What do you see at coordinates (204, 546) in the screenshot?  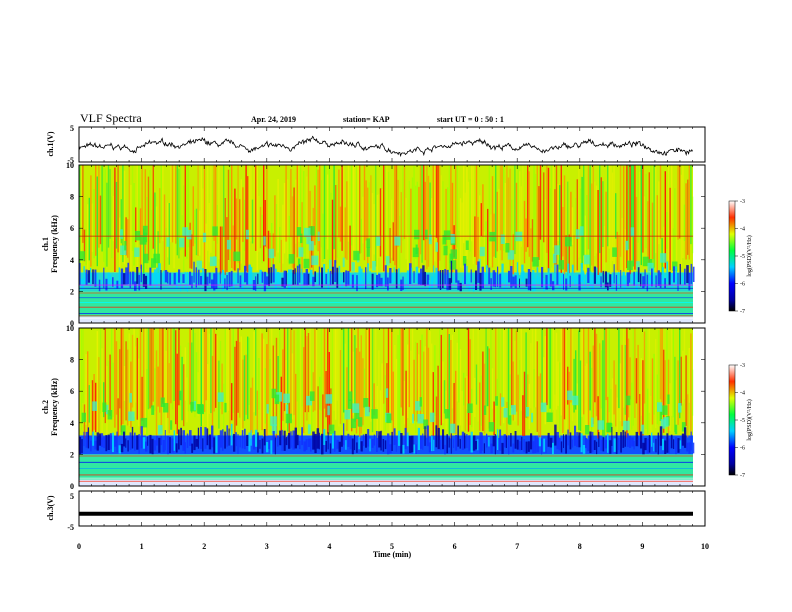 I see `time-tick-label: 2` at bounding box center [204, 546].